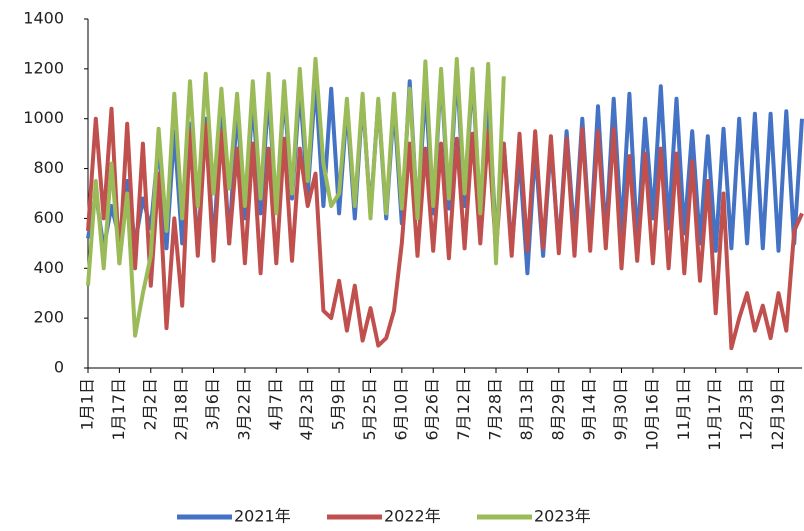 The width and height of the screenshot is (804, 531). Describe the element at coordinates (746, 409) in the screenshot. I see `x-tick-label: 12月3日` at that location.